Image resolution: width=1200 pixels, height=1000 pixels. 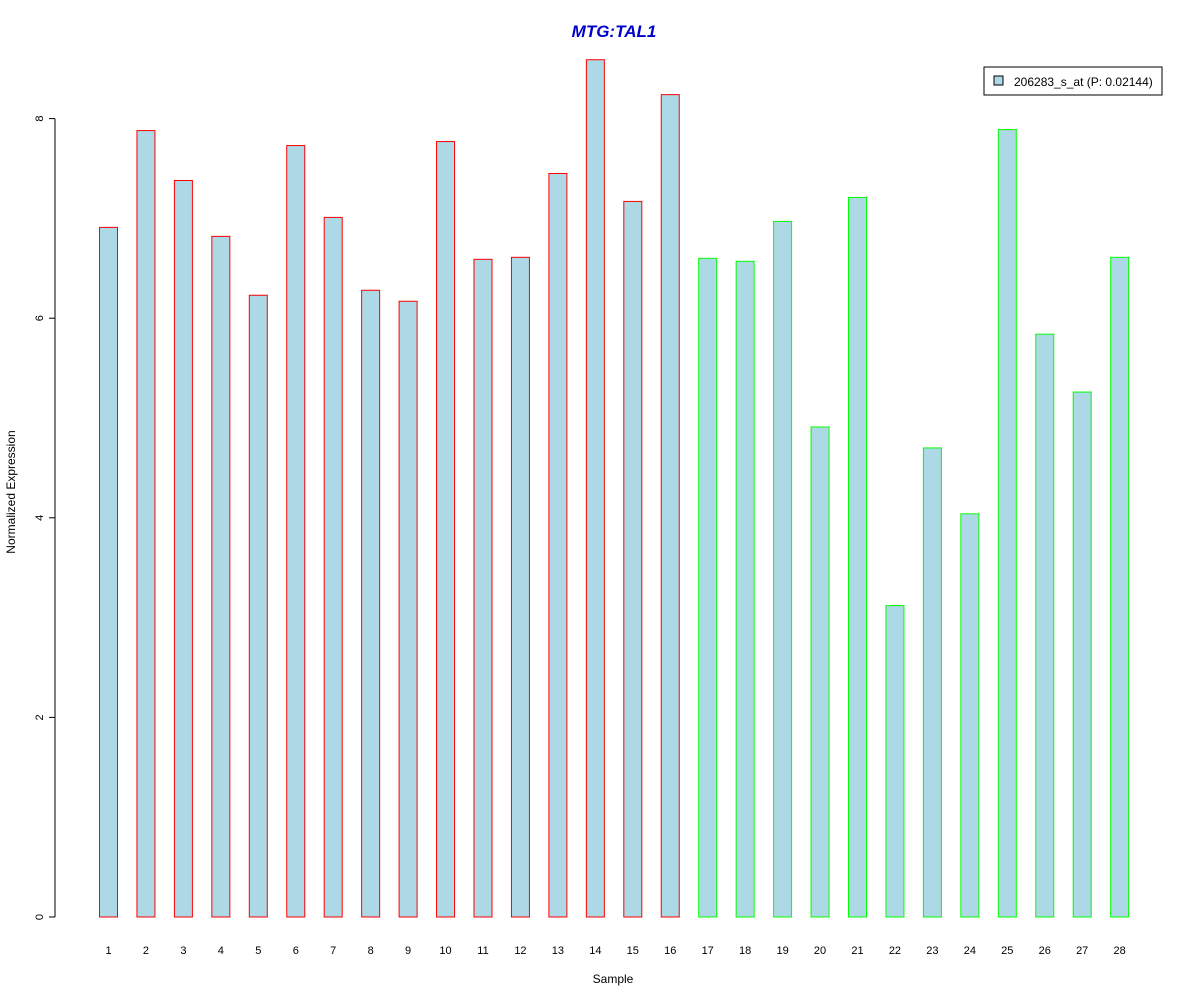 I want to click on x-tick-label: 5, so click(x=258, y=951).